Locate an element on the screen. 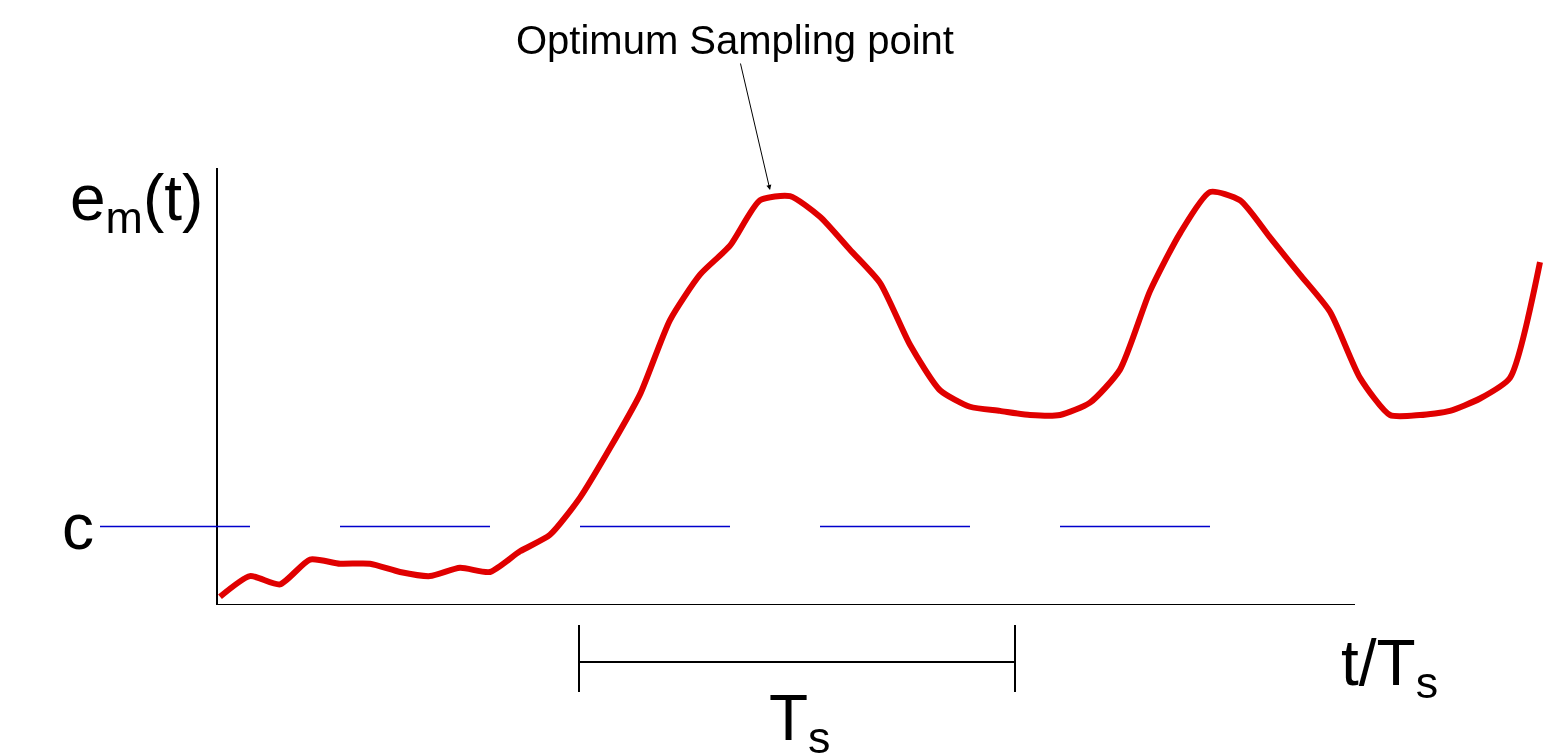  text: T$_{s}$ is located at coordinates (800, 718).